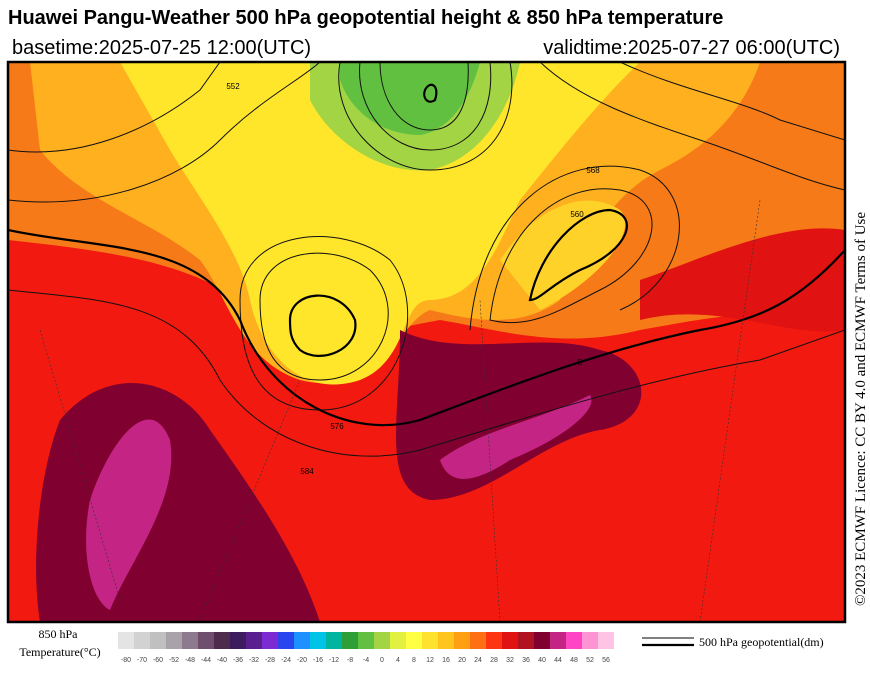 This screenshot has width=870, height=680. I want to click on contour-label: 560, so click(577, 214).